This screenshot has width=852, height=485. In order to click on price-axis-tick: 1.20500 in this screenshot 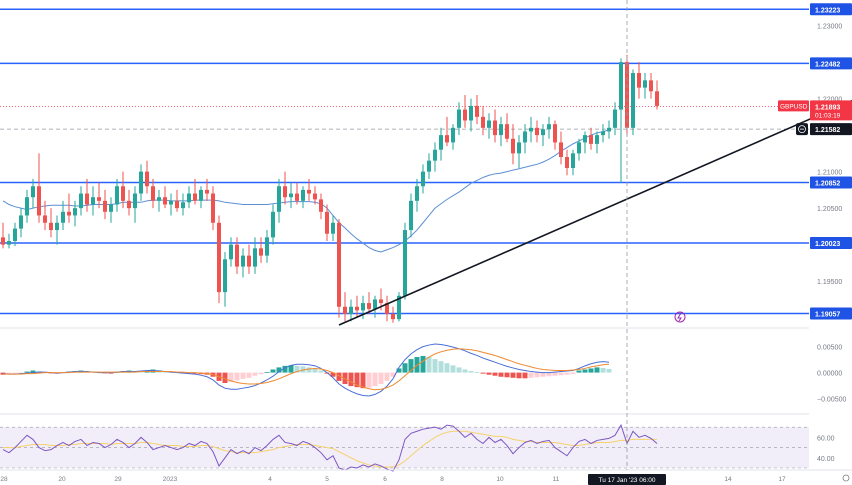, I will do `click(829, 209)`.